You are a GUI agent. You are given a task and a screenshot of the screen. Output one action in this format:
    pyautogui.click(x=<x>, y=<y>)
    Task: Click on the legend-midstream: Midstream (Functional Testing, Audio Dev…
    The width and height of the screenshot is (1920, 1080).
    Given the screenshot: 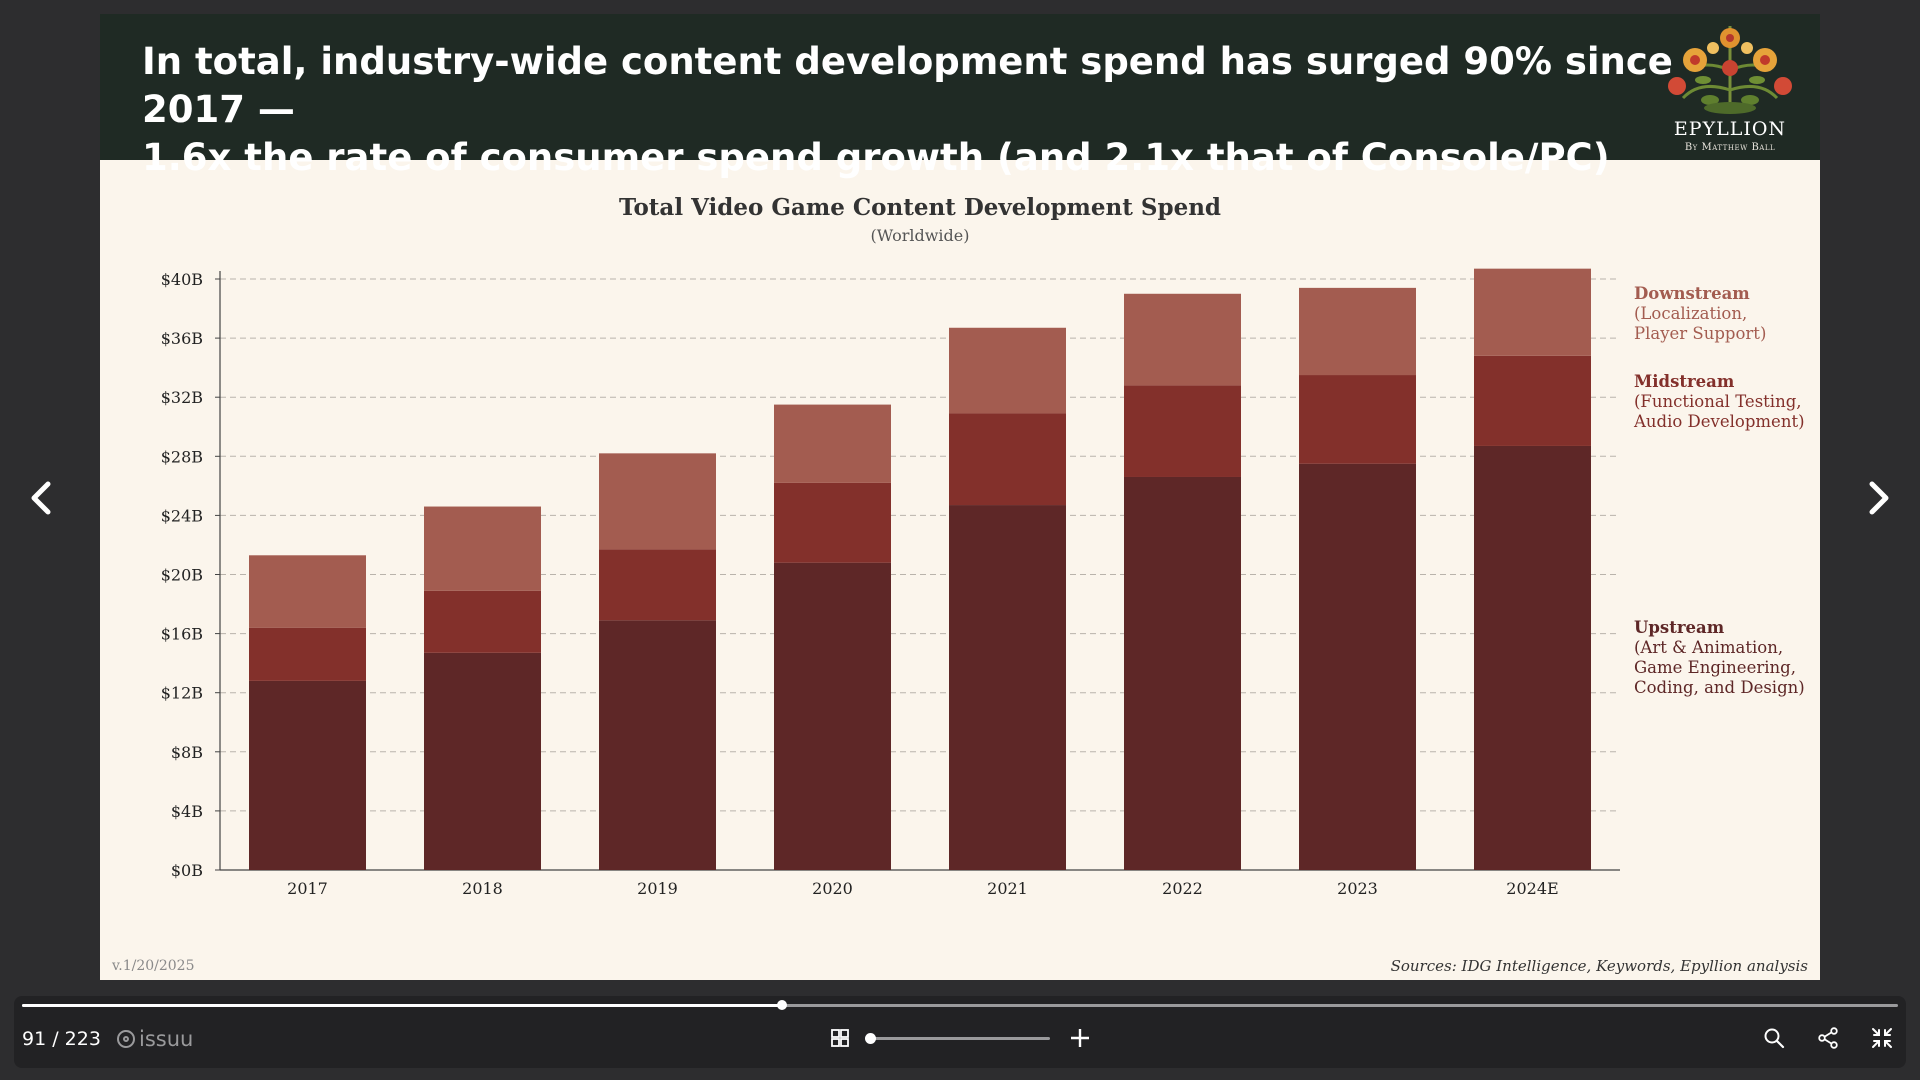 What is the action you would take?
    pyautogui.click(x=1719, y=402)
    